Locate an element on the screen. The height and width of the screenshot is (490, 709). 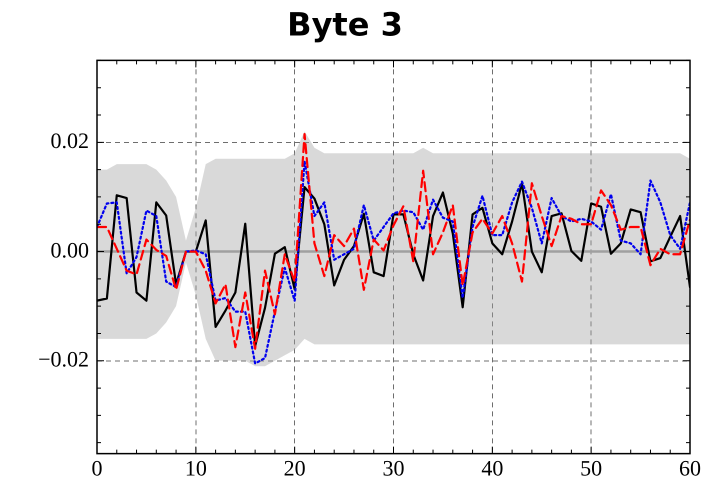
y-tick-label: 0.02 is located at coordinates (69, 141).